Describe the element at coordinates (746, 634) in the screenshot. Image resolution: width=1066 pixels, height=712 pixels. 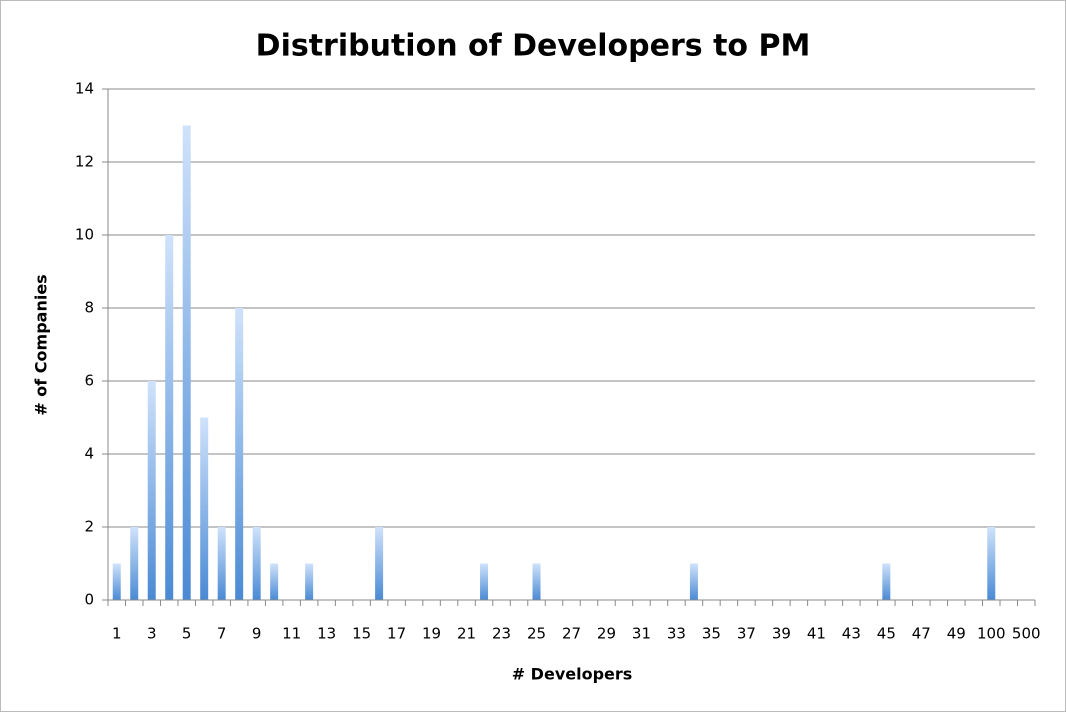
I see `x-tick-label: 37` at that location.